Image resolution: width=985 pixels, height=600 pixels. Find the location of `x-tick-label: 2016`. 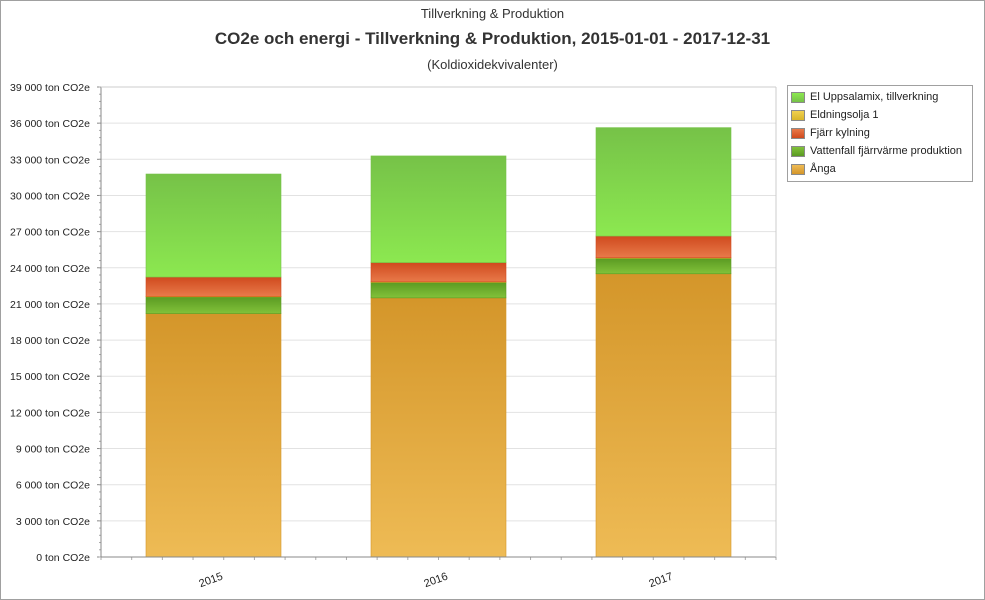

x-tick-label: 2016 is located at coordinates (435, 581).